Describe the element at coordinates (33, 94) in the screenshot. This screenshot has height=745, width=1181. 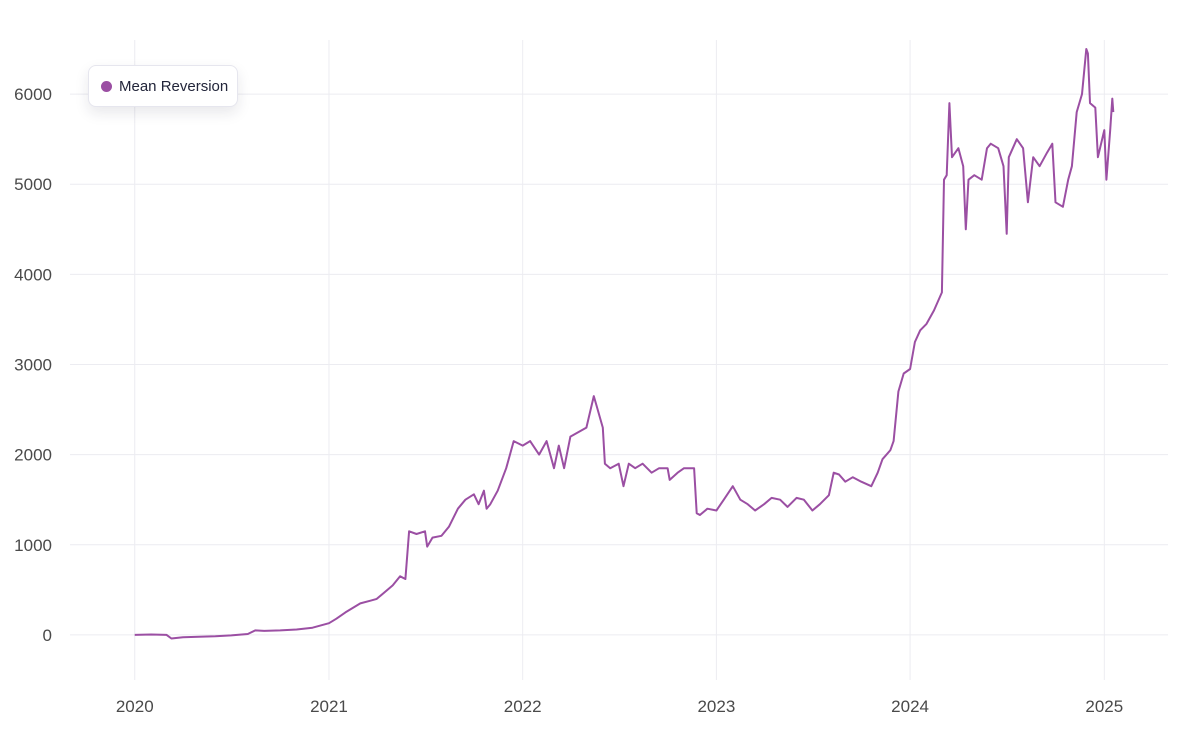
I see `y-tick-label: 6000` at that location.